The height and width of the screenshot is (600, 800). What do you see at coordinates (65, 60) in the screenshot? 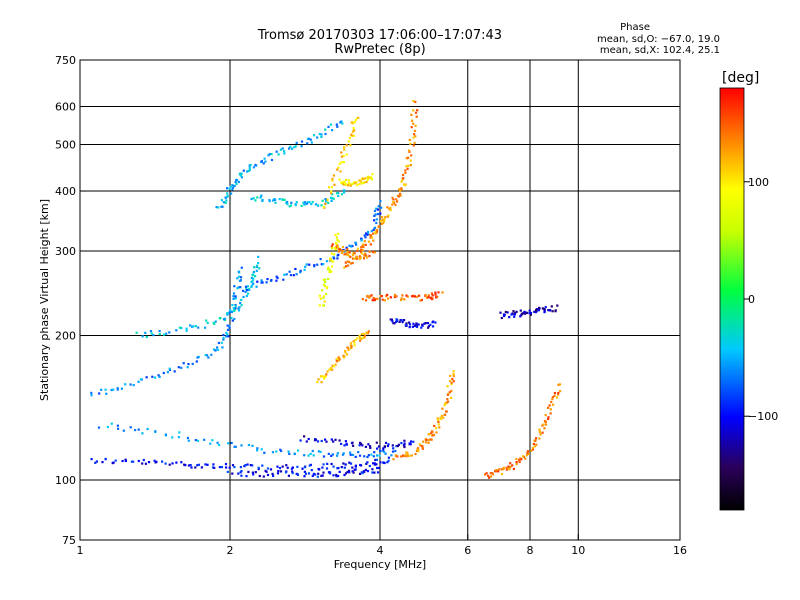
I see `y-tick-label: 750` at bounding box center [65, 60].